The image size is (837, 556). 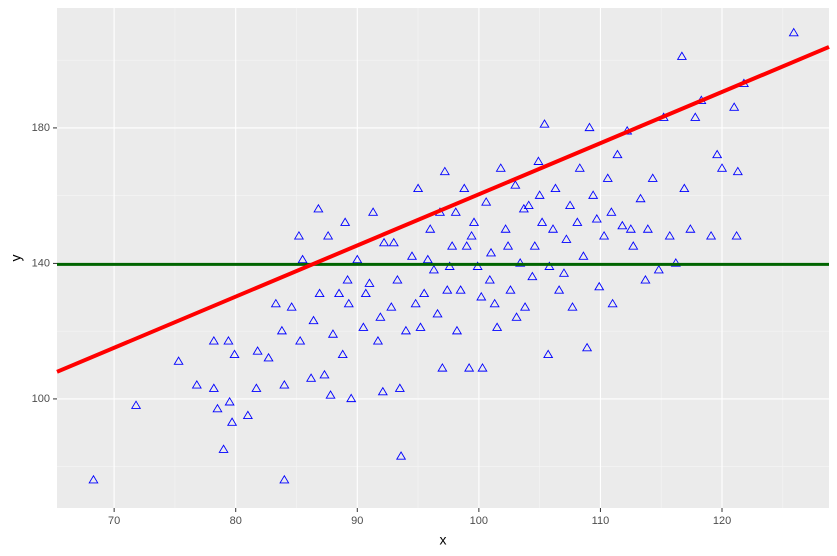 I want to click on x-tick-label: 70, so click(x=114, y=521).